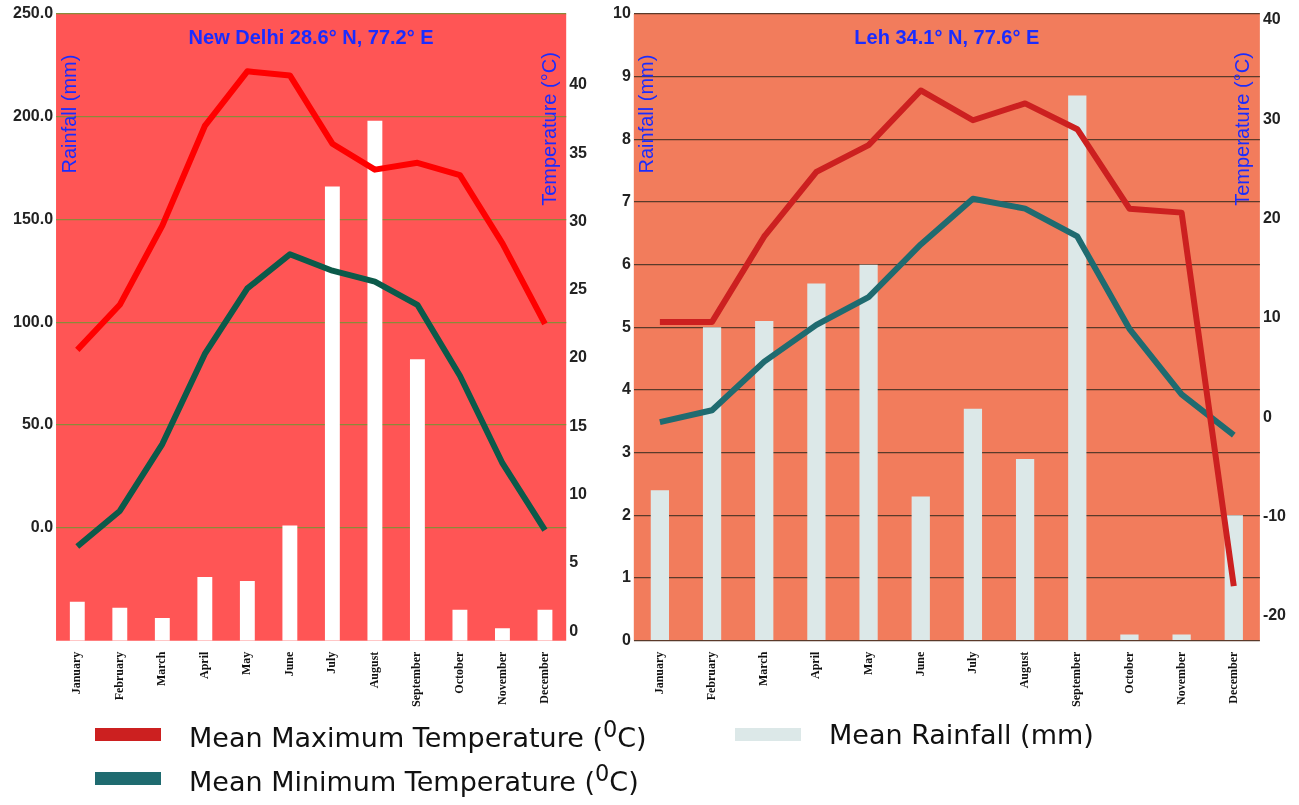 The height and width of the screenshot is (805, 1299). I want to click on y-tick-label: 8, so click(626, 138).